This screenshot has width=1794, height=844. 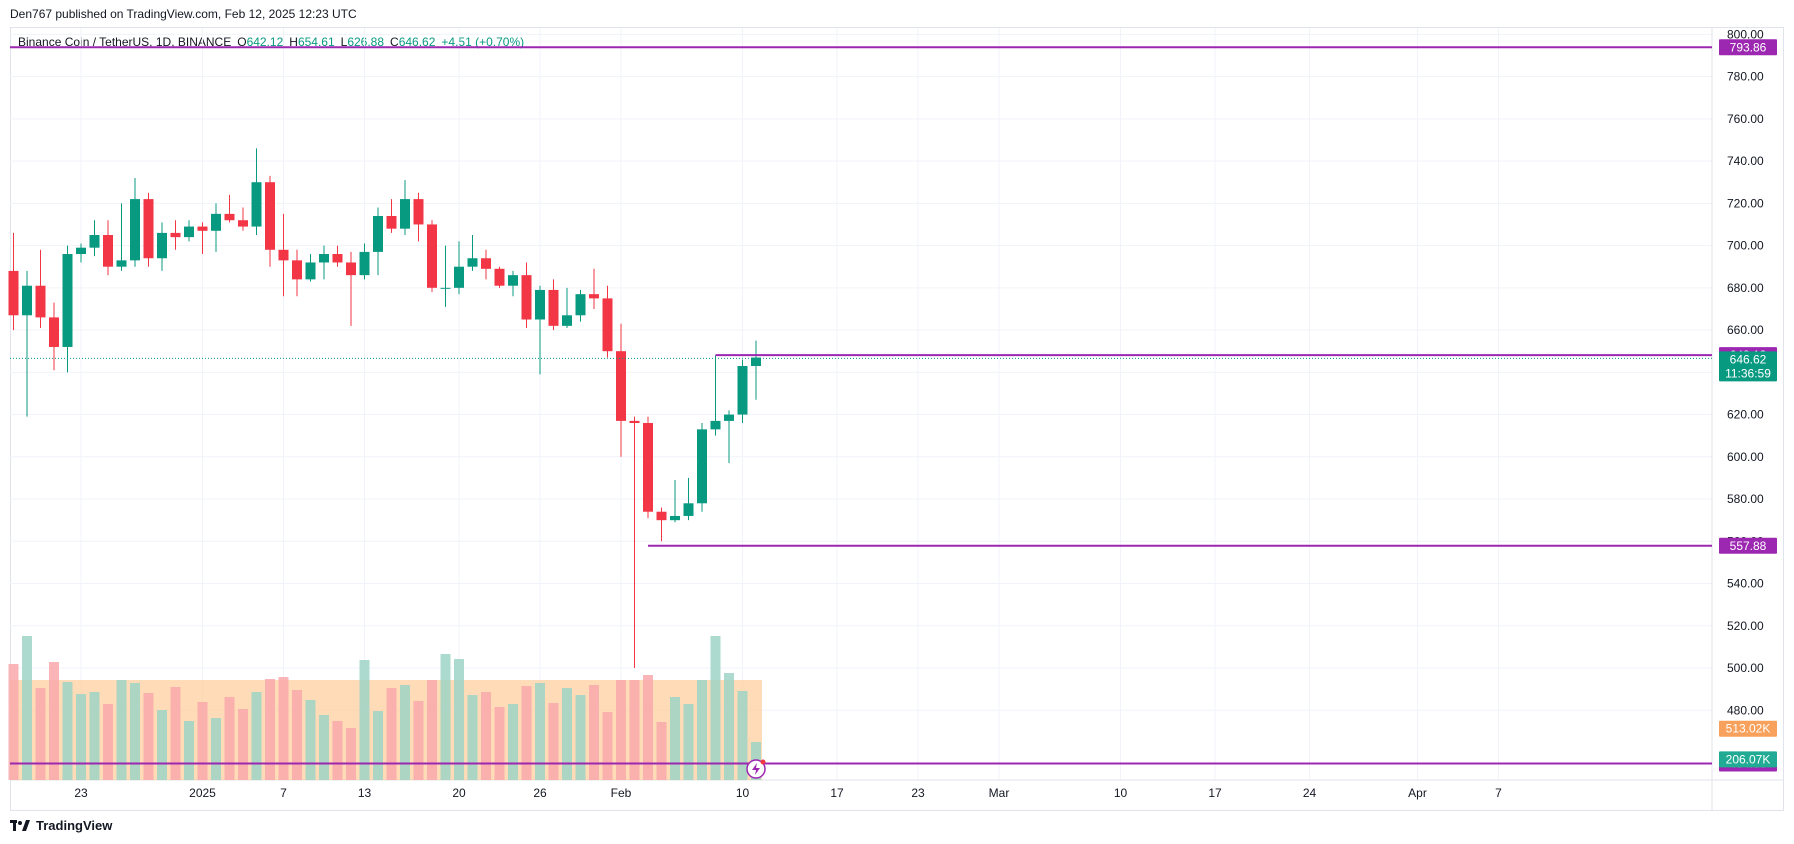 I want to click on level-price-tag-label: 793.86, so click(x=1748, y=47).